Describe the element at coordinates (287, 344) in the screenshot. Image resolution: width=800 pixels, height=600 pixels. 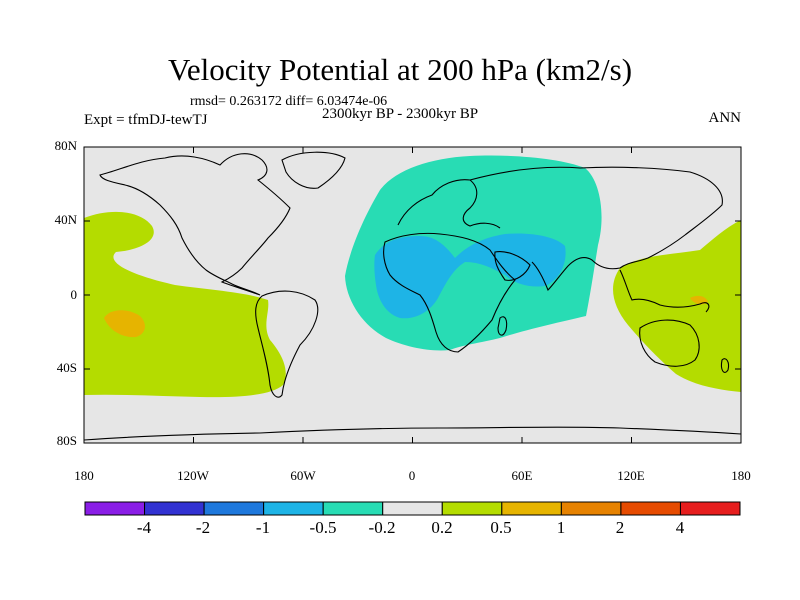
I see `south-america-coast` at that location.